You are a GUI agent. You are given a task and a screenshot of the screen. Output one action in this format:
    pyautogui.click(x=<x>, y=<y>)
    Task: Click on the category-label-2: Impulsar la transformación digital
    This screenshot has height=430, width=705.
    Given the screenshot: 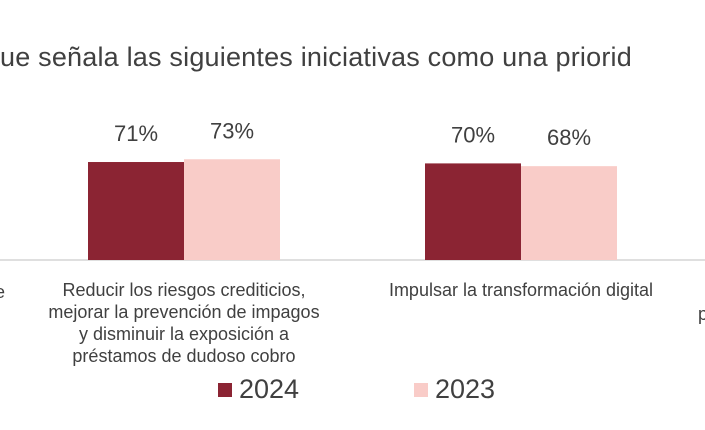 What is the action you would take?
    pyautogui.click(x=521, y=290)
    